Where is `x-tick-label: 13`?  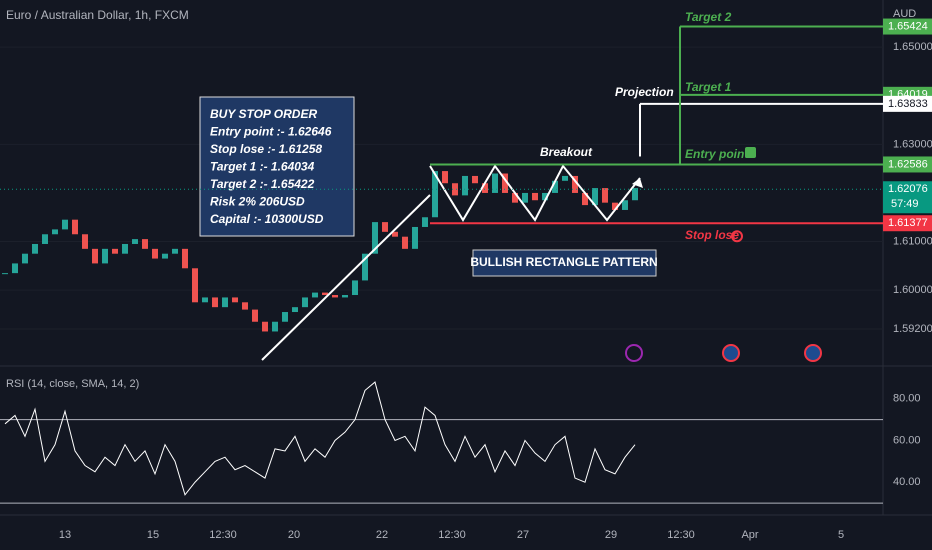 x-tick-label: 13 is located at coordinates (65, 535).